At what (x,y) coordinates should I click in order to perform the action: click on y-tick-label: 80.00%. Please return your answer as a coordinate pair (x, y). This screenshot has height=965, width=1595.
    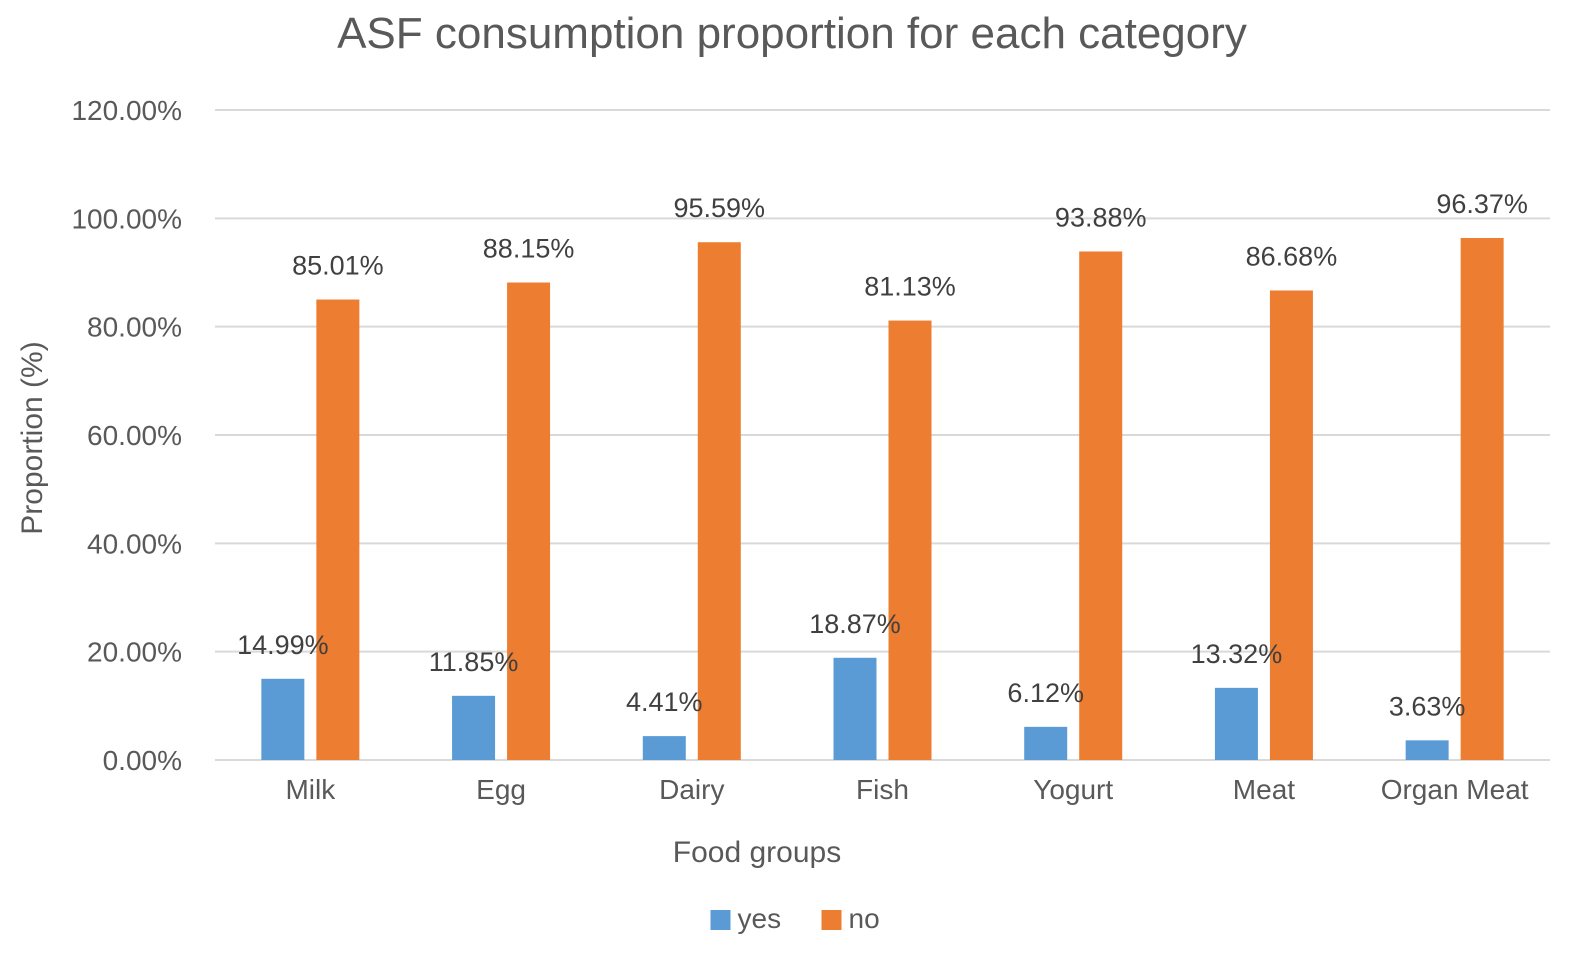
    Looking at the image, I should click on (134, 327).